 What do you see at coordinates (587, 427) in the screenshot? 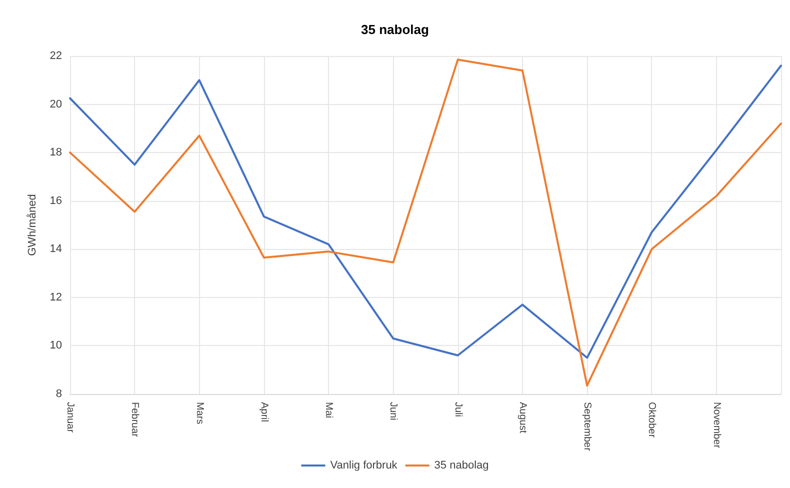
I see `x-tick-label: September` at bounding box center [587, 427].